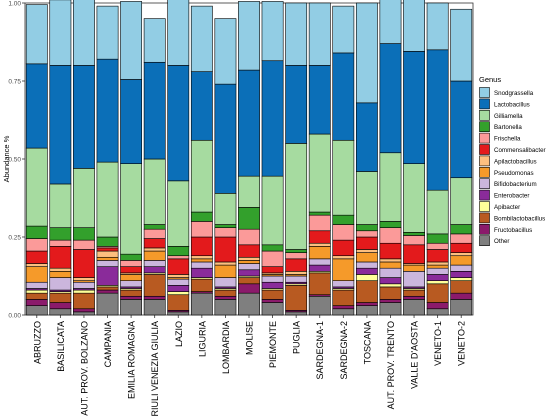 This screenshot has height=416, width=550. I want to click on legend-label: Apilactobacillus, so click(515, 161).